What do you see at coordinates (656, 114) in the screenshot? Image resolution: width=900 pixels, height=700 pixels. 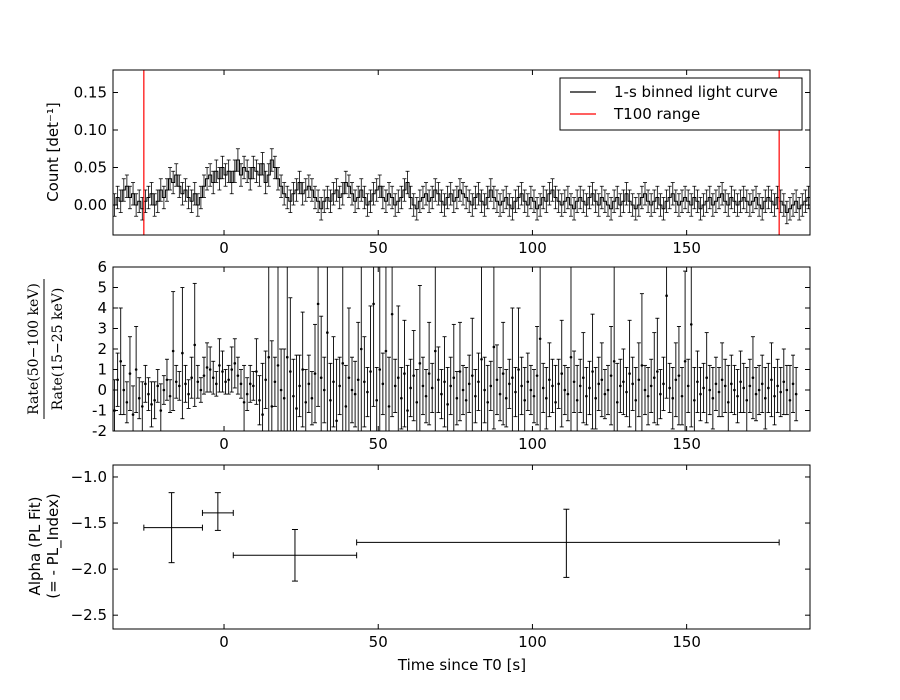 I see `legend-entry-t100: T100 range` at bounding box center [656, 114].